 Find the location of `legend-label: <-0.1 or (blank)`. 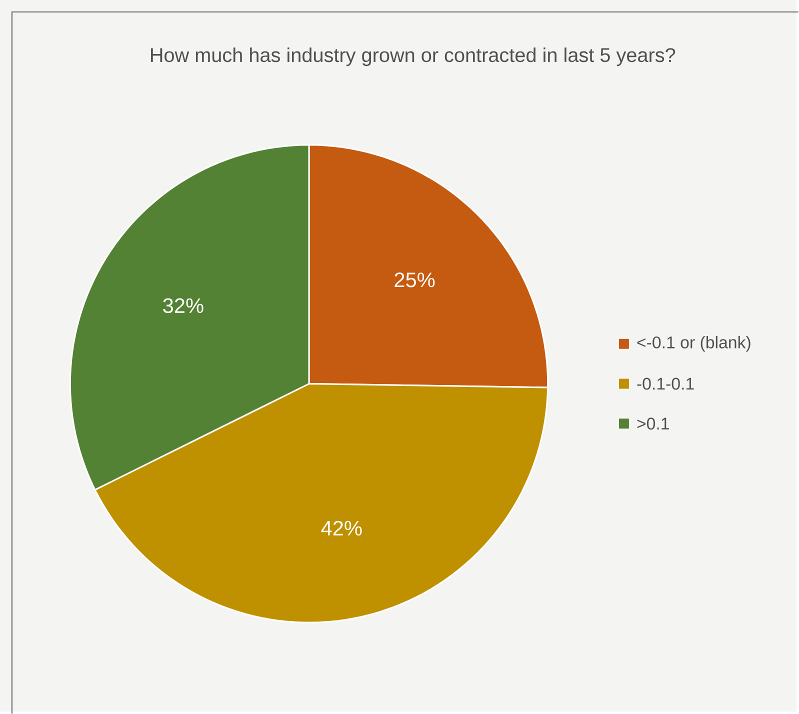

legend-label: <-0.1 or (blank) is located at coordinates (693, 344).